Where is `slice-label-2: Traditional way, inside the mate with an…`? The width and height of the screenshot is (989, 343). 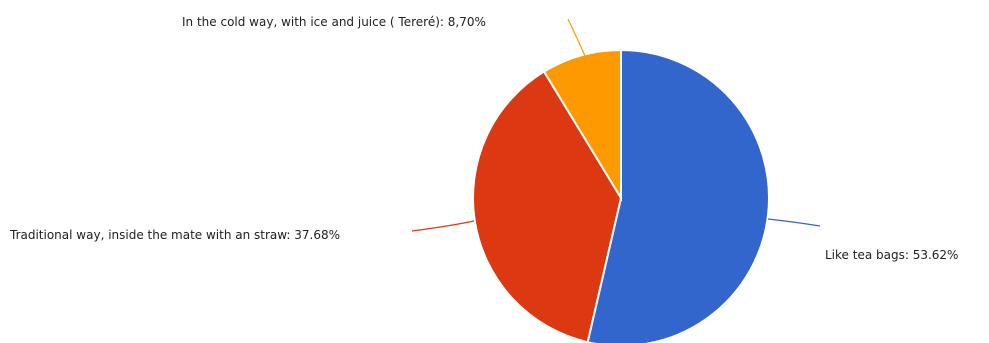 slice-label-2: Traditional way, inside the mate with an… is located at coordinates (174, 235).